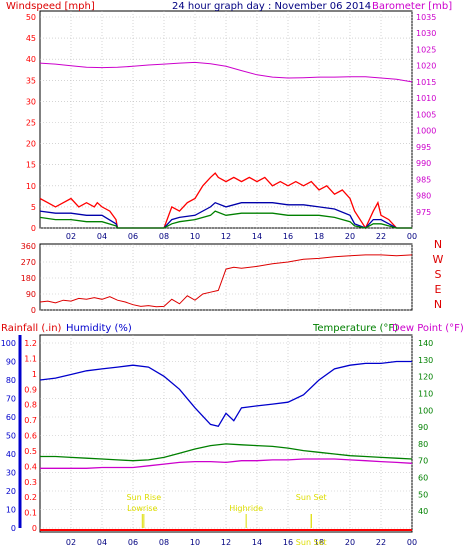 This screenshot has height=555, width=466. What do you see at coordinates (381, 236) in the screenshot?
I see `wind-x-tick-label: 22` at bounding box center [381, 236].